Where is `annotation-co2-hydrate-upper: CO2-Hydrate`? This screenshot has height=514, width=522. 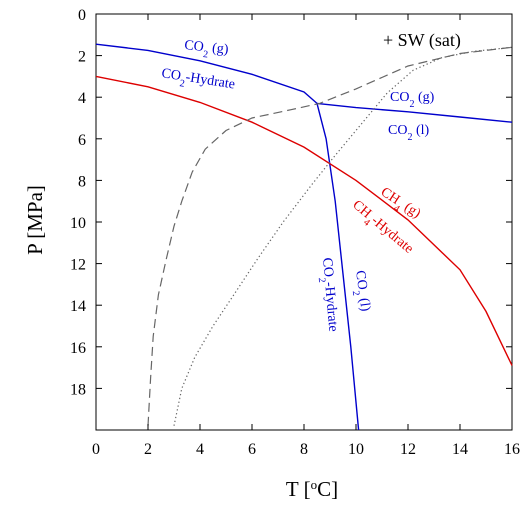
annotation-co2-hydrate-upper: CO2-Hydrate is located at coordinates (198, 81).